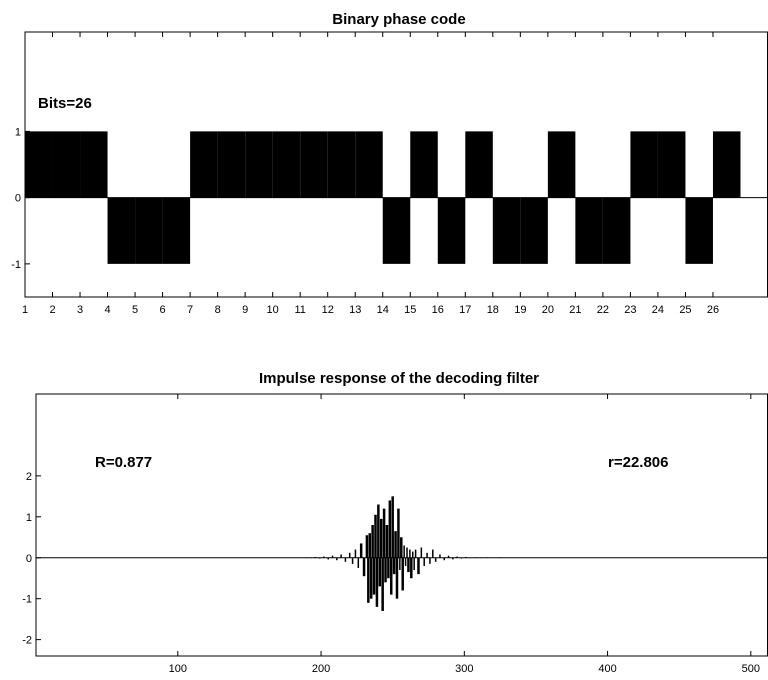 Image resolution: width=768 pixels, height=680 pixels. Describe the element at coordinates (658, 310) in the screenshot. I see `x-tick-label: 24` at that location.